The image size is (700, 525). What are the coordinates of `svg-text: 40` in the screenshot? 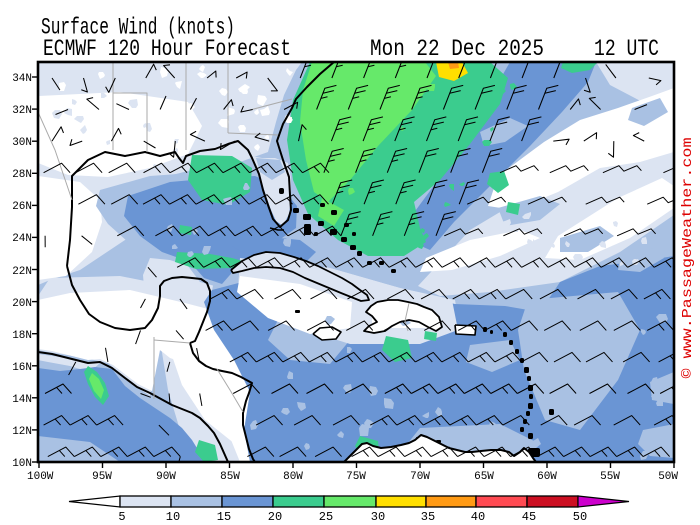 It's located at (478, 517).